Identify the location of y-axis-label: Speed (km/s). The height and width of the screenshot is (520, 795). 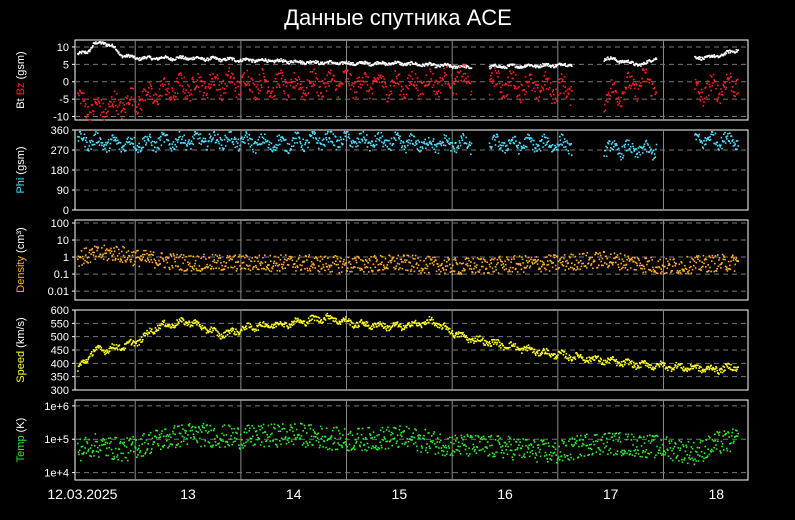
(21, 349).